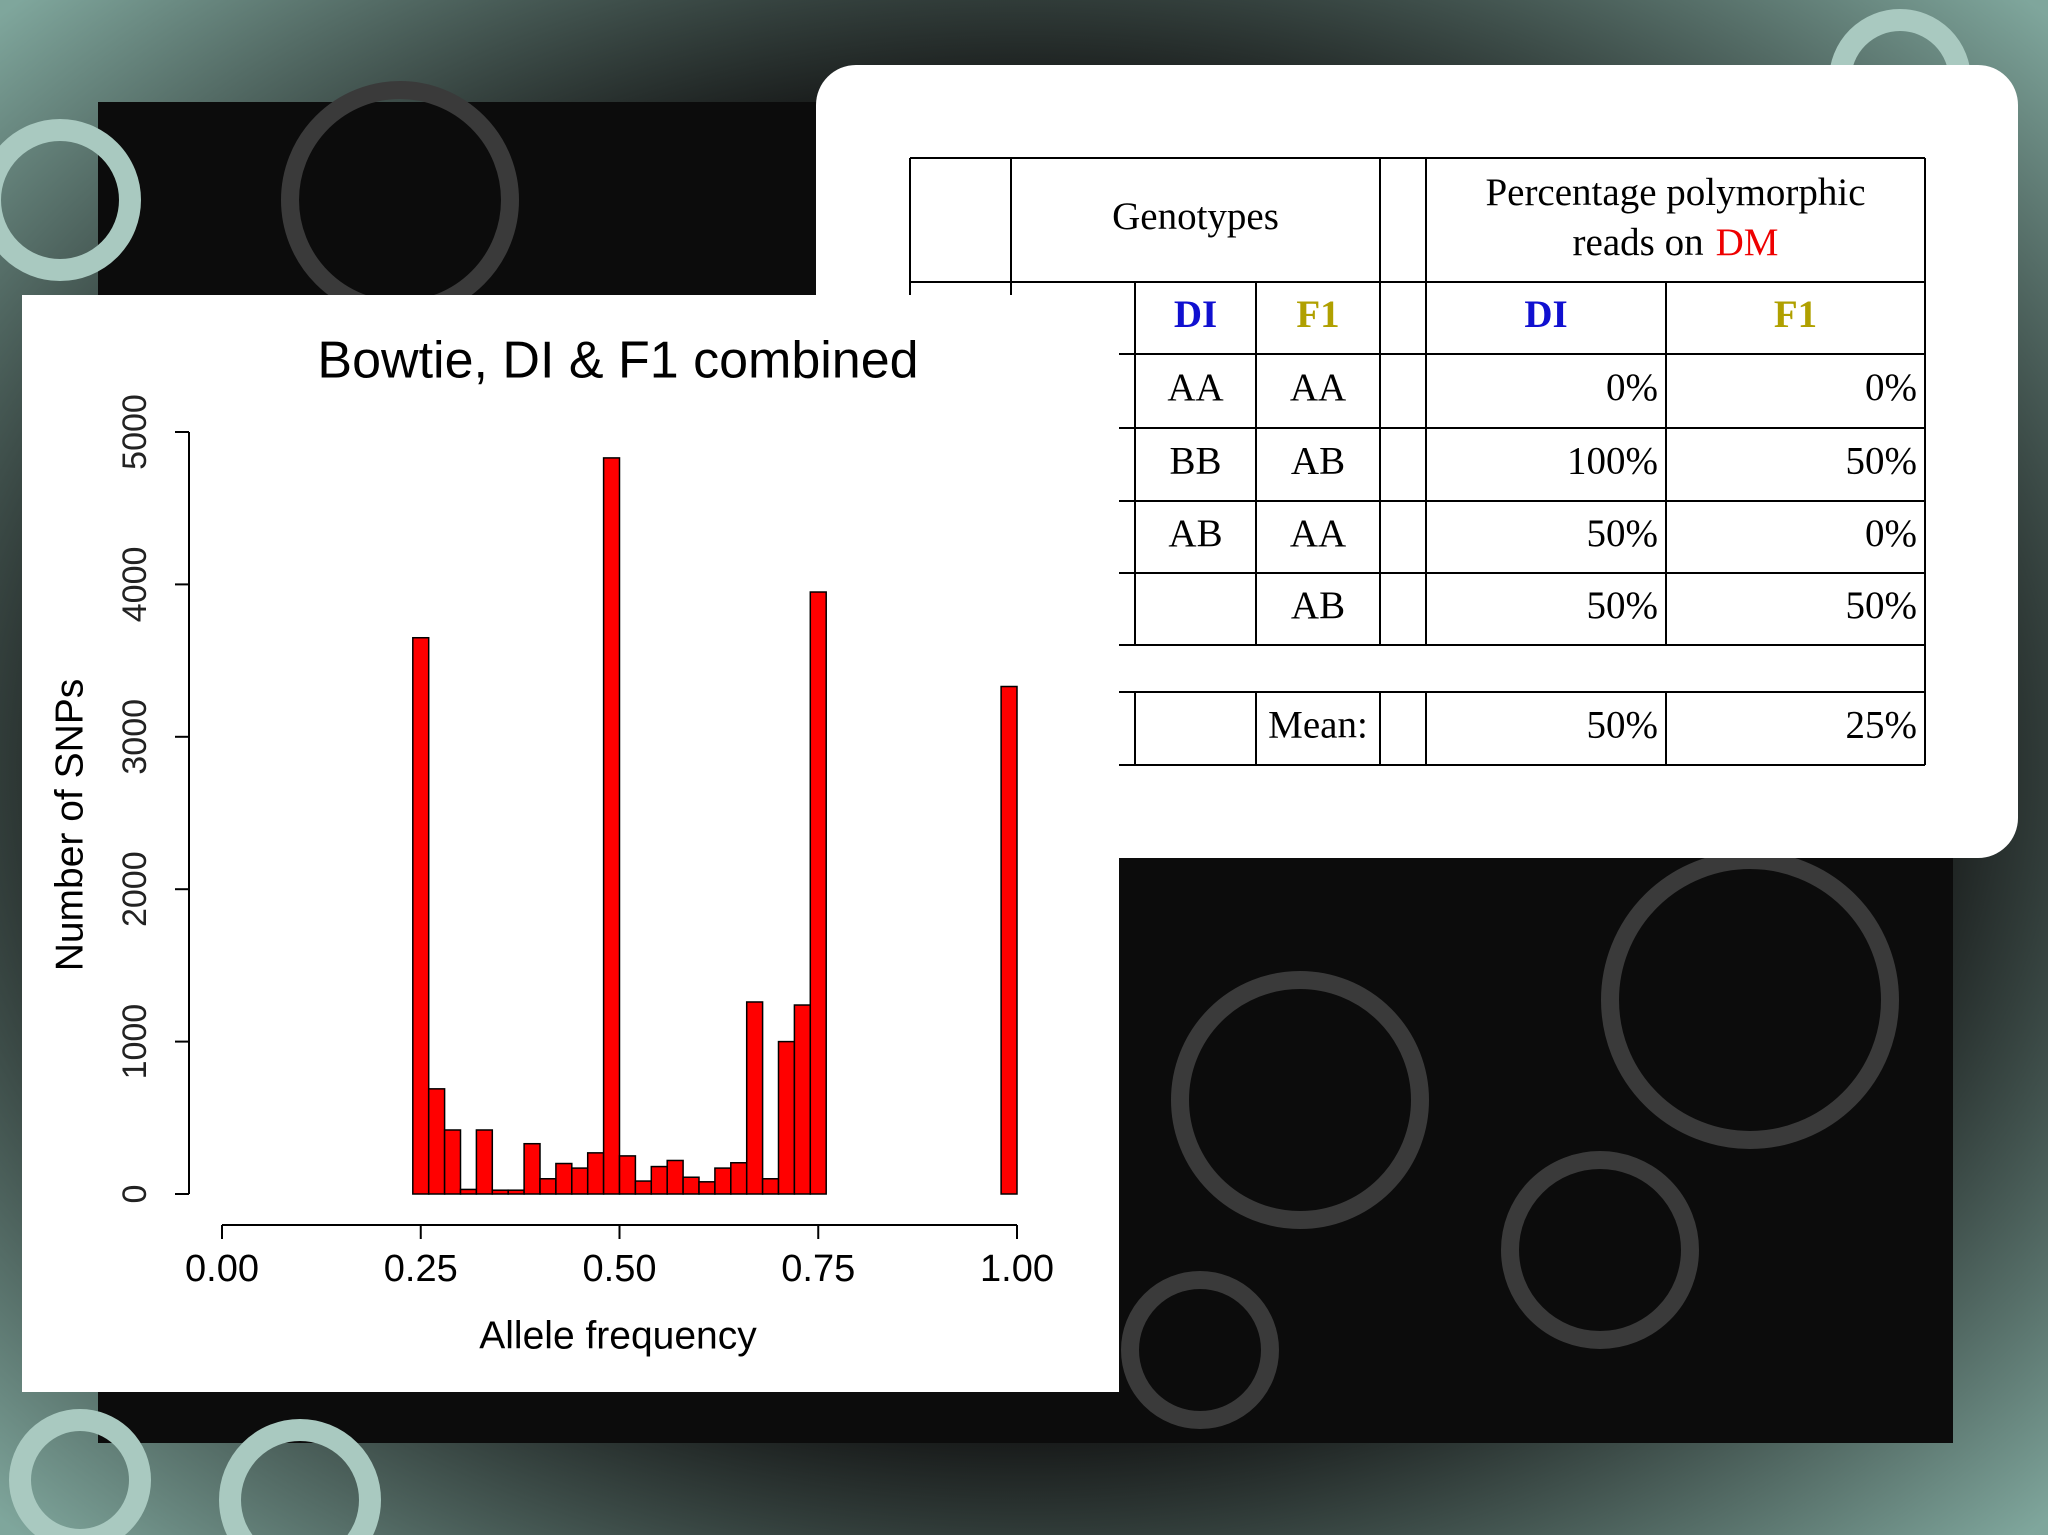 The image size is (2048, 1535). I want to click on chart-title: Bowtie, DI & F1 combined, so click(617, 361).